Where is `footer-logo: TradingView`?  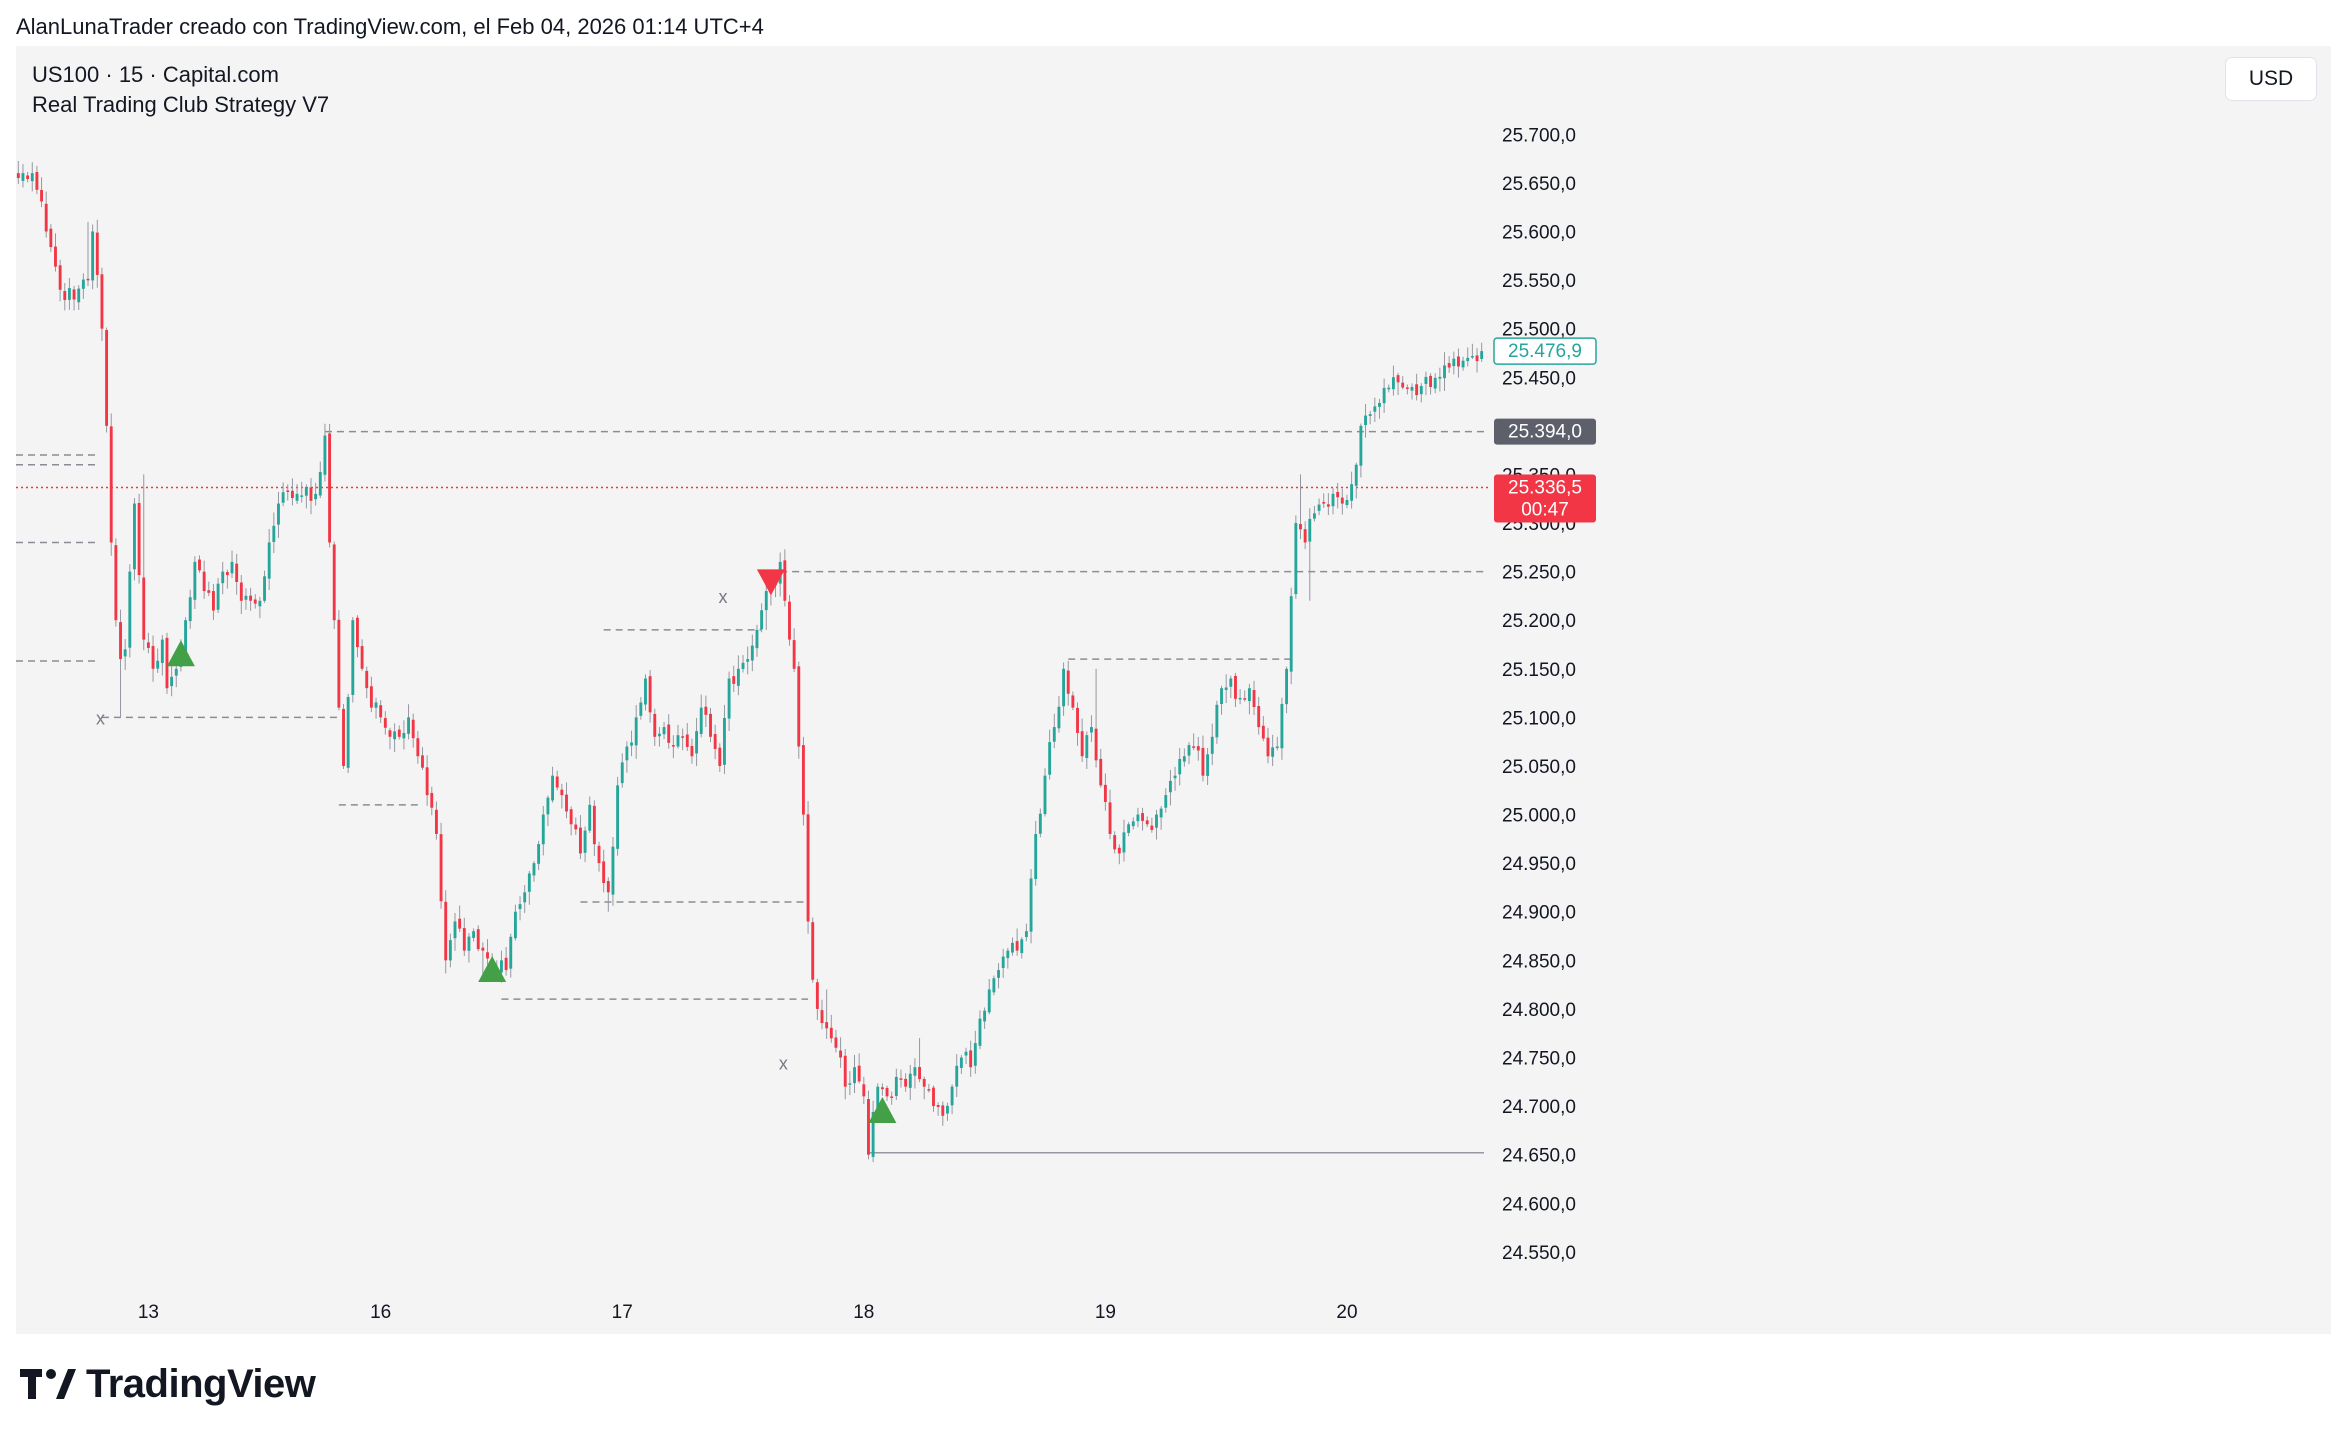 footer-logo: TradingView is located at coordinates (168, 1384).